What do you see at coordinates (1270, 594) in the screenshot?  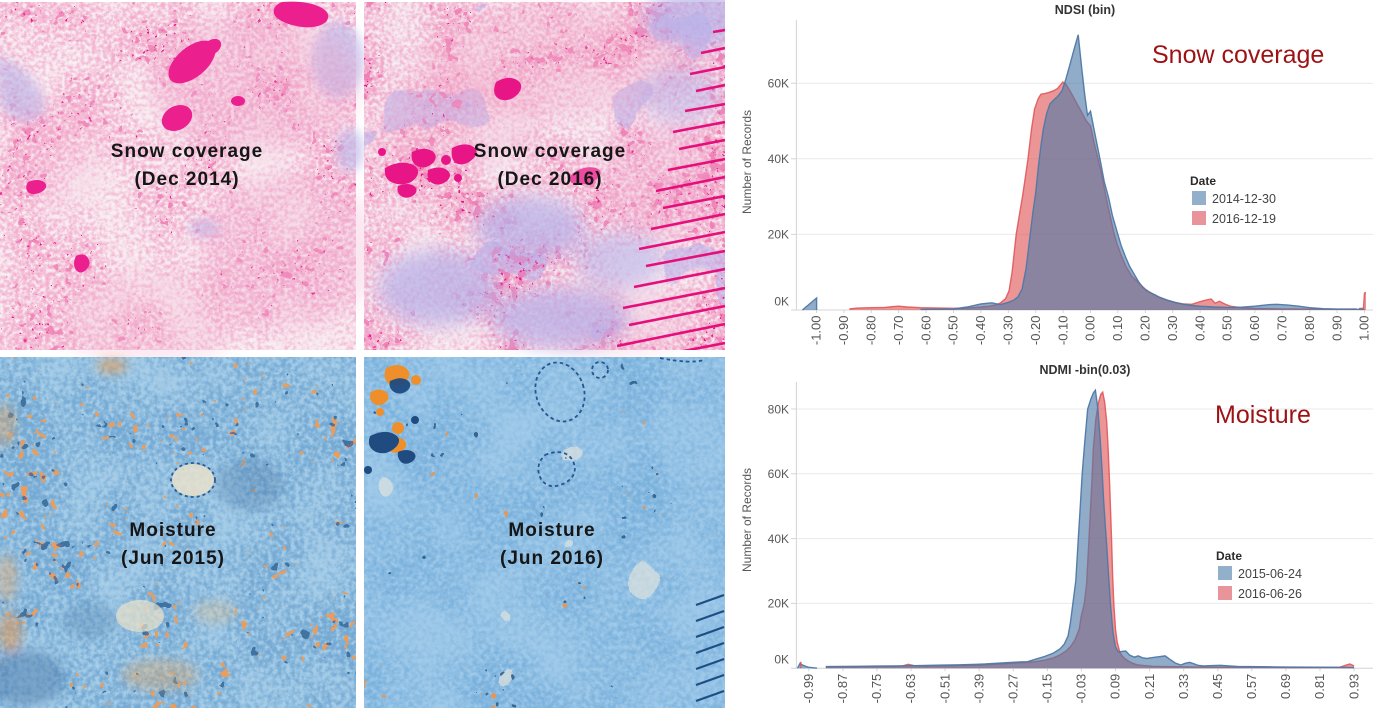 I see `svg-text: 2016-06-26` at bounding box center [1270, 594].